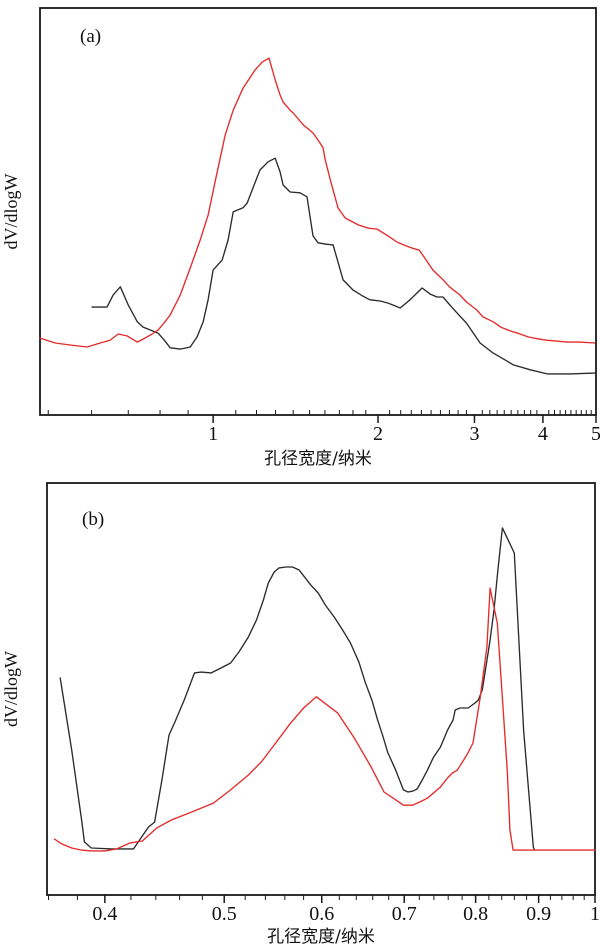 This screenshot has width=600, height=949. I want to click on x-tick-label: 3, so click(474, 434).